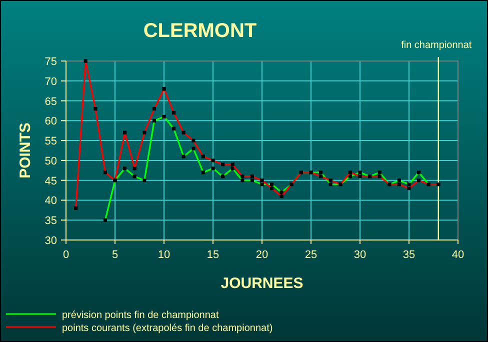 The image size is (488, 342). Describe the element at coordinates (213, 255) in the screenshot. I see `x-tick-label: 15` at that location.